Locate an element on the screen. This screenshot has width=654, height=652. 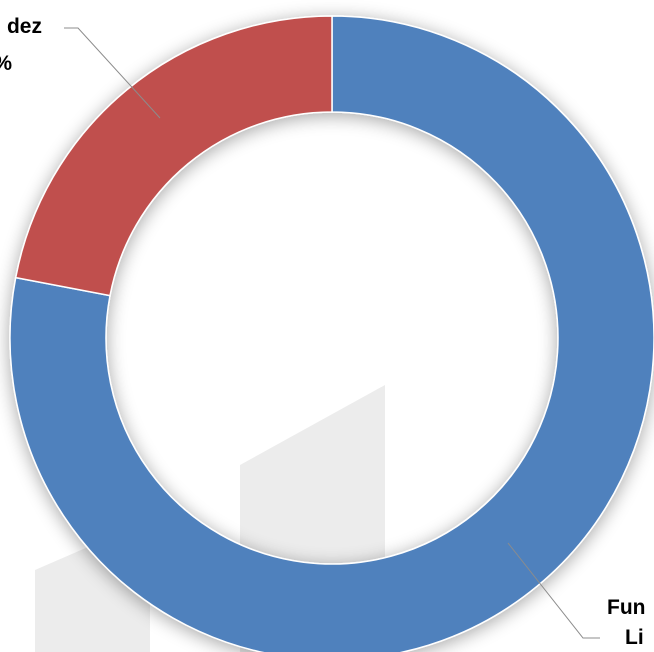
data-label: dez is located at coordinates (24, 26).